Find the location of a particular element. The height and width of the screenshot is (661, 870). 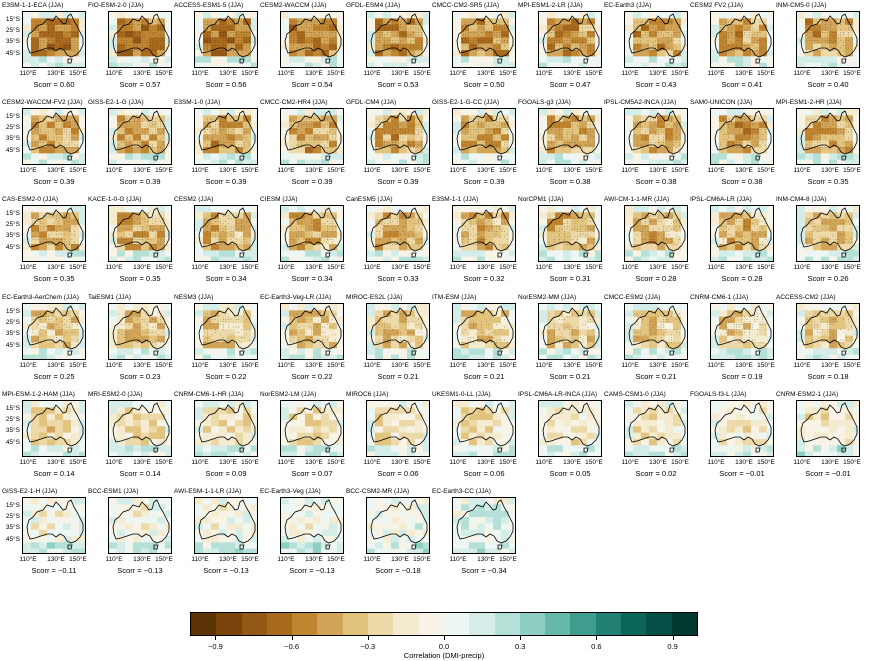

map-area is located at coordinates (140, 39).